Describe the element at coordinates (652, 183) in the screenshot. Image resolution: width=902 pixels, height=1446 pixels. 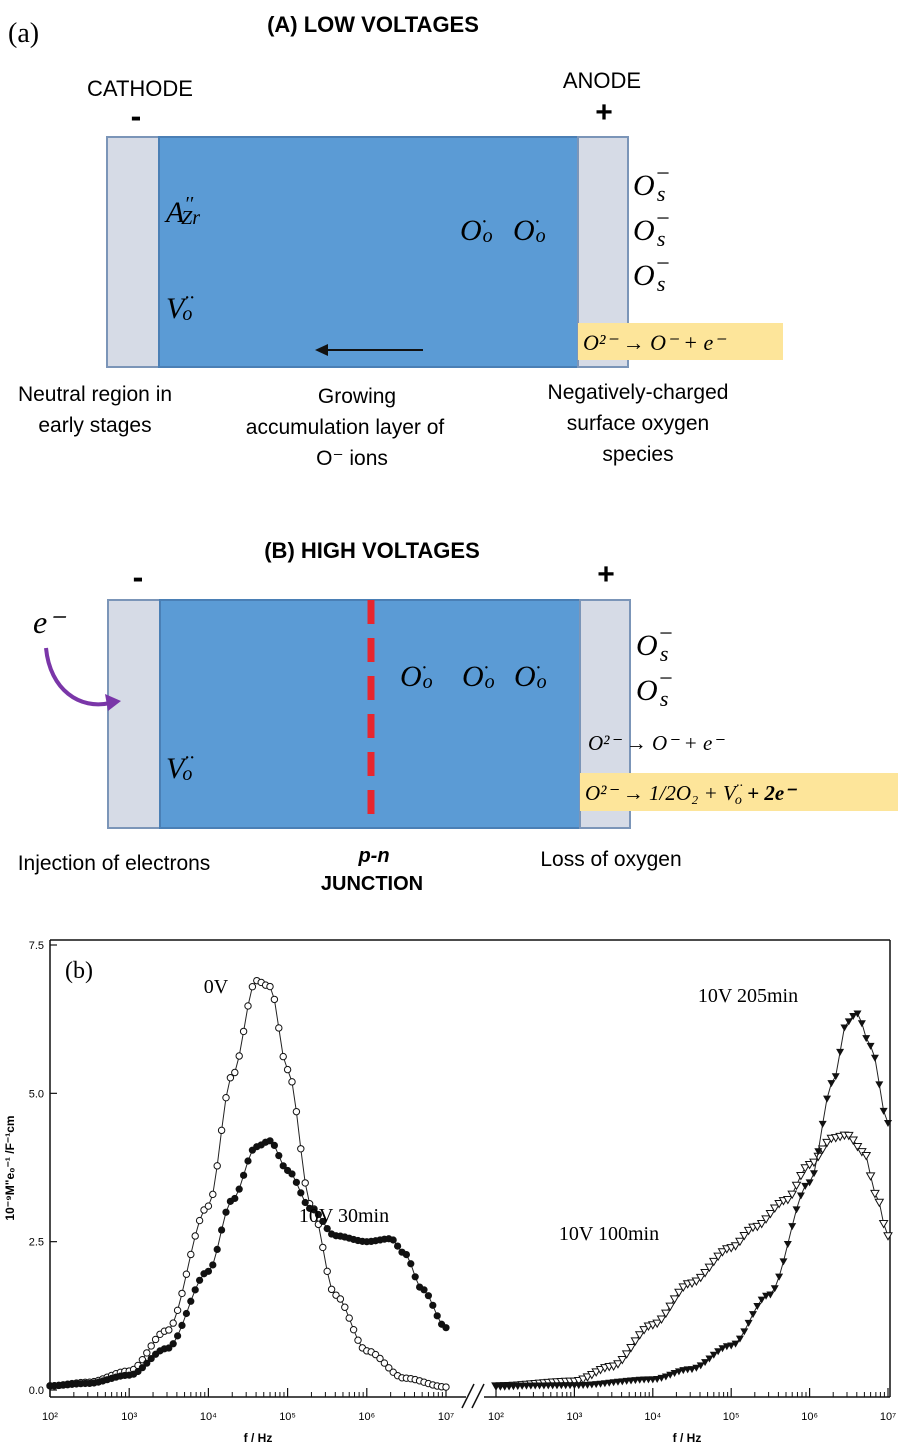
I see `surface-oxygen-1: O− s` at that location.